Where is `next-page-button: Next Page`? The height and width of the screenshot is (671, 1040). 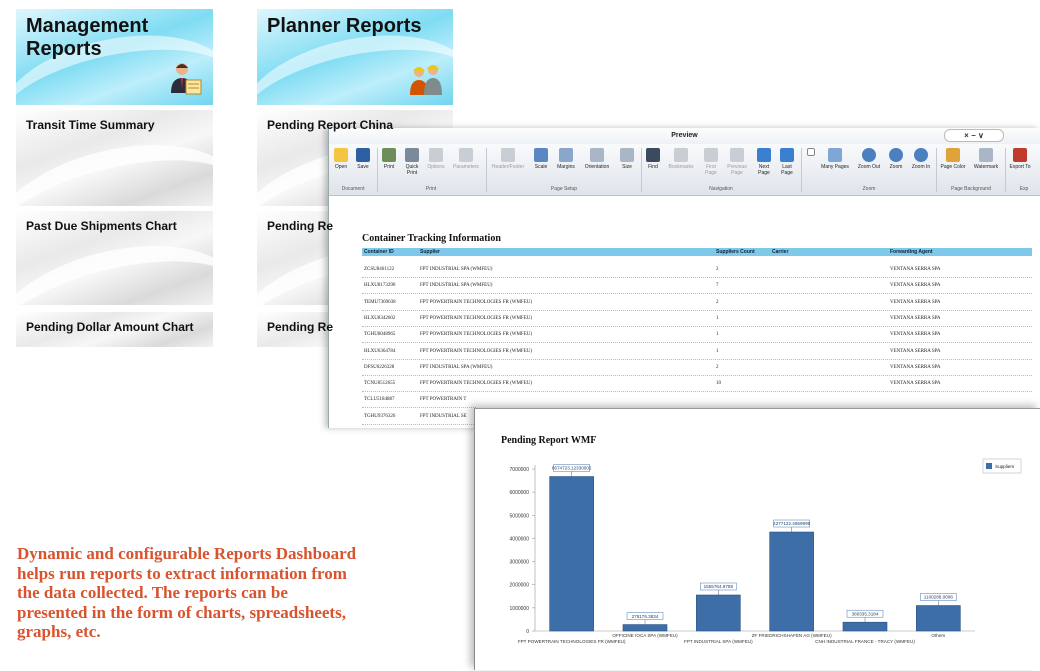 next-page-button: Next Page is located at coordinates (764, 162).